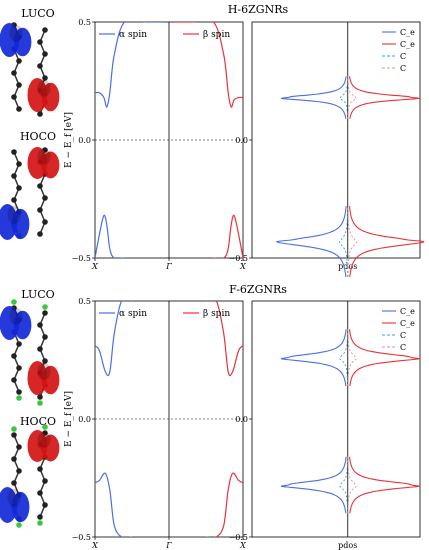  Describe the element at coordinates (224, 504) in the screenshot. I see `bottom-band-beta-valence` at that location.